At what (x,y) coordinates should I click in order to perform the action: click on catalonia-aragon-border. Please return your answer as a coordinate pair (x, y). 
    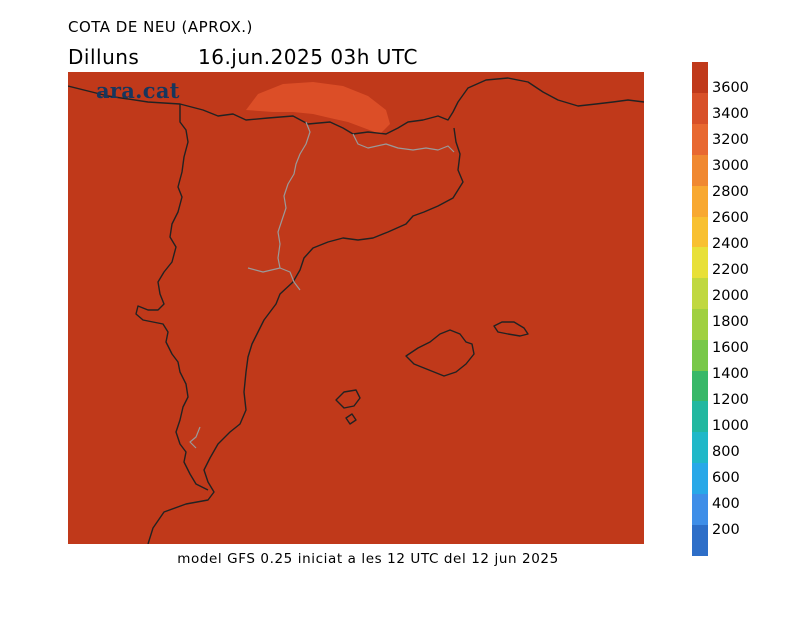
    Looking at the image, I should click on (294, 206).